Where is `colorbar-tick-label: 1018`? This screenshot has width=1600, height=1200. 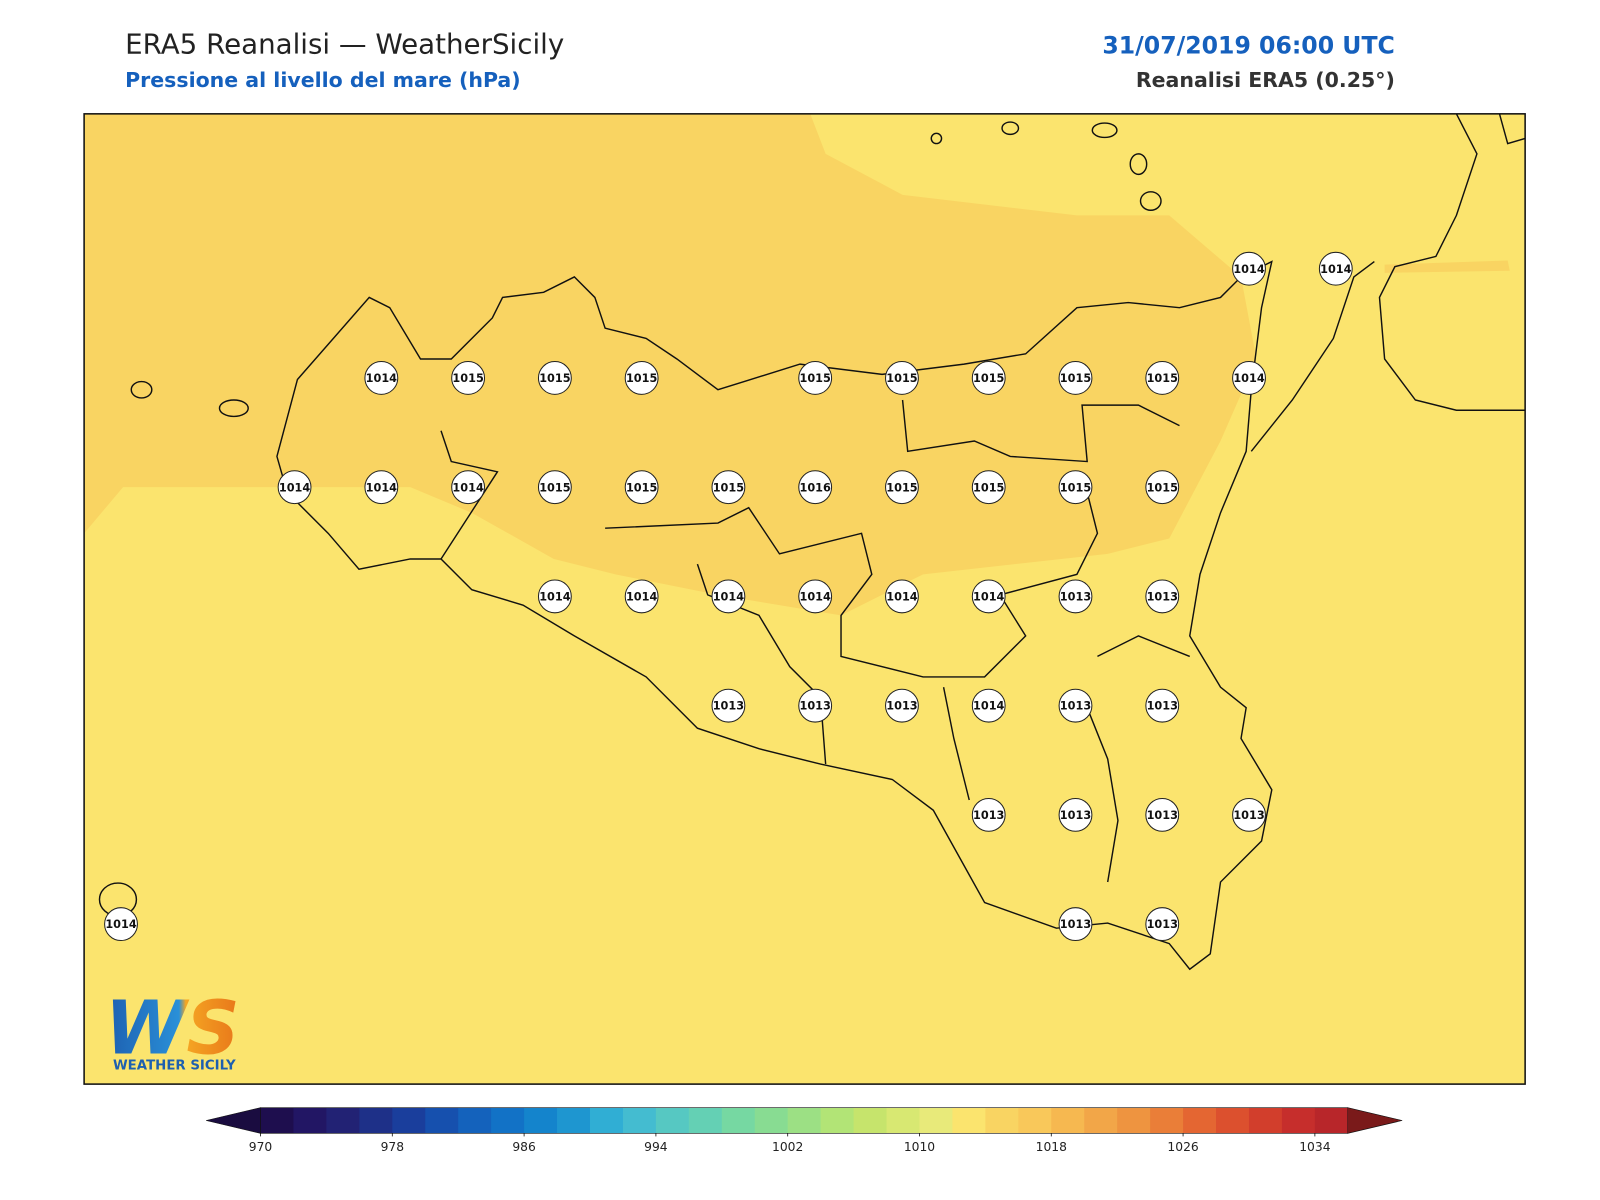
colorbar-tick-label: 1018 is located at coordinates (1051, 1147).